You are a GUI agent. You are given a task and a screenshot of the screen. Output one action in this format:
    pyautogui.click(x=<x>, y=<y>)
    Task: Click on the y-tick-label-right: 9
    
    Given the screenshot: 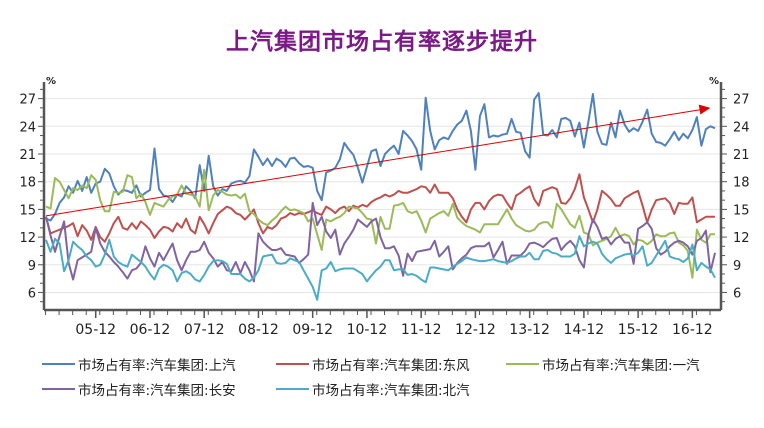 What is the action you would take?
    pyautogui.click(x=737, y=266)
    